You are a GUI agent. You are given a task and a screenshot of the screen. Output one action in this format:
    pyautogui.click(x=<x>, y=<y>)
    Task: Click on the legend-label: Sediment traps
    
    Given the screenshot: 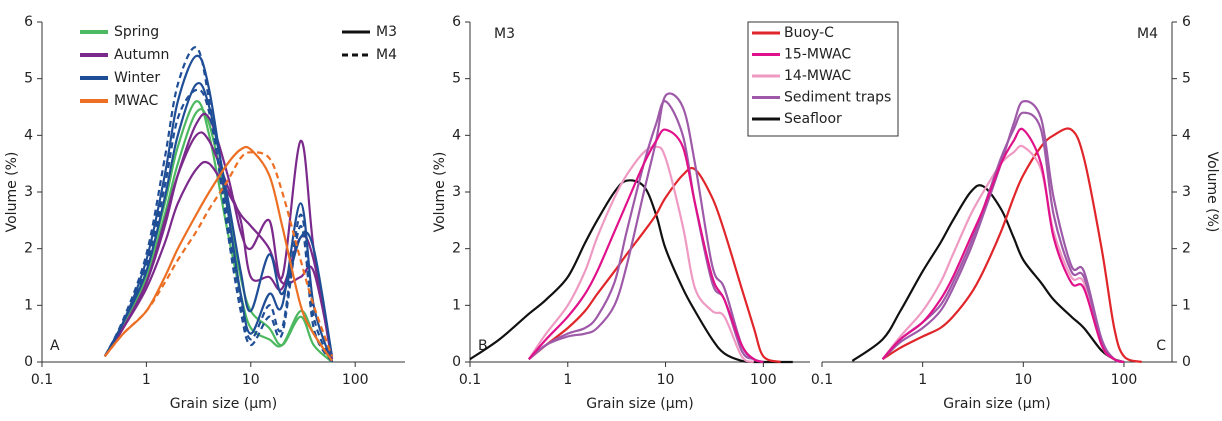 What is the action you would take?
    pyautogui.click(x=837, y=98)
    